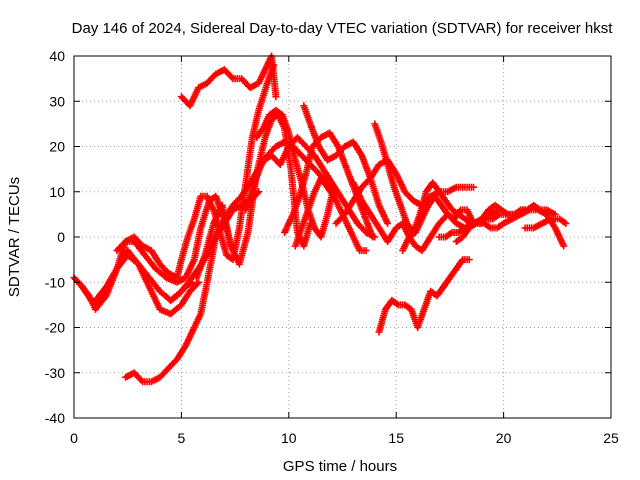 This screenshot has width=640, height=480. I want to click on y-tick-label: -40, so click(55, 418).